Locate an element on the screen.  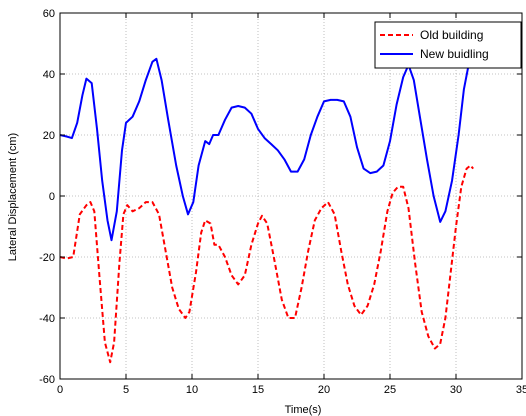
y-tick-label: 60 is located at coordinates (49, 14).